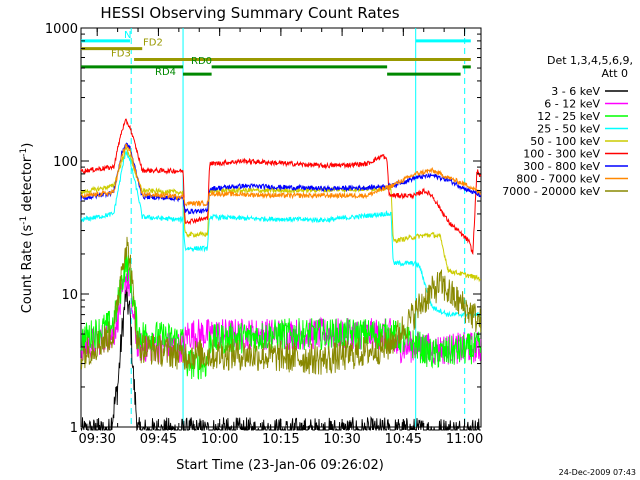 The width and height of the screenshot is (640, 480). I want to click on legend-entry-label: 300 - 800 keV, so click(561, 166).